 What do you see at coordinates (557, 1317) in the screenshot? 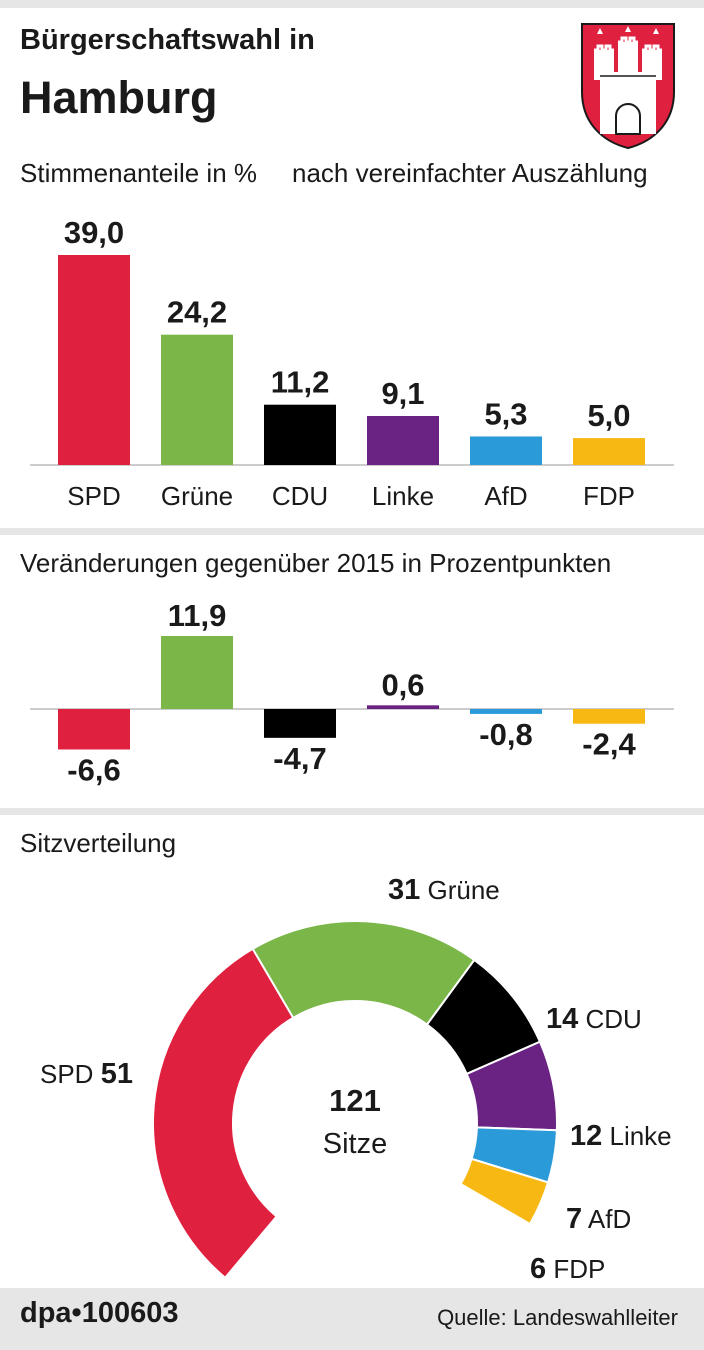
I see `source-note: Quelle: Landeswahlleiter` at bounding box center [557, 1317].